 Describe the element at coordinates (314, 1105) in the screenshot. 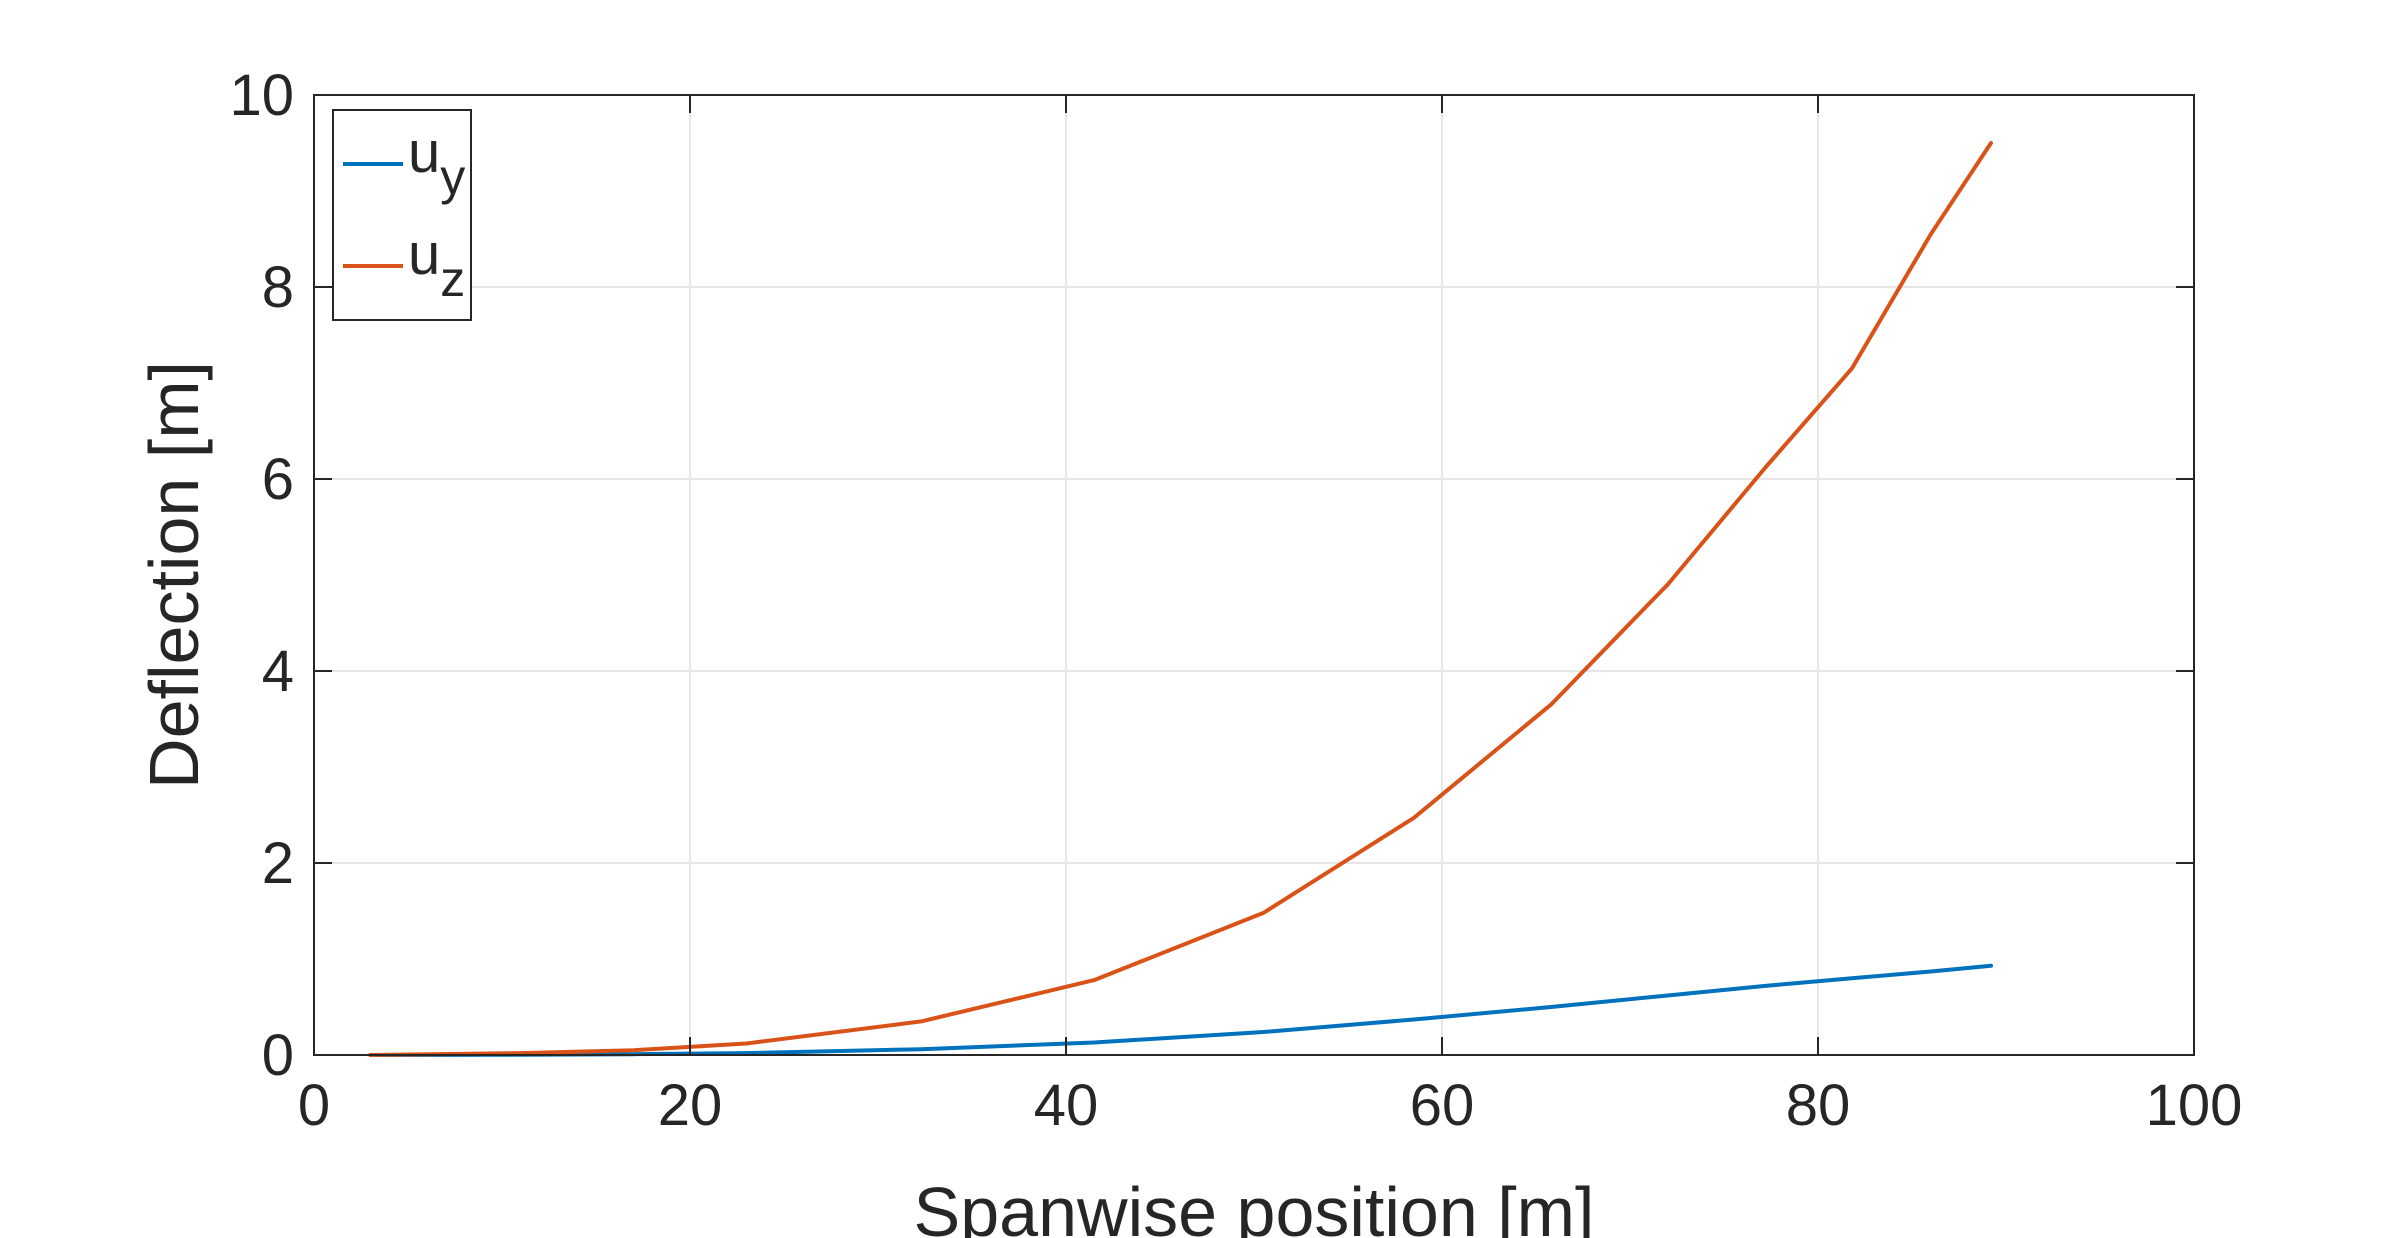

I see `x-tick-label: 0` at that location.